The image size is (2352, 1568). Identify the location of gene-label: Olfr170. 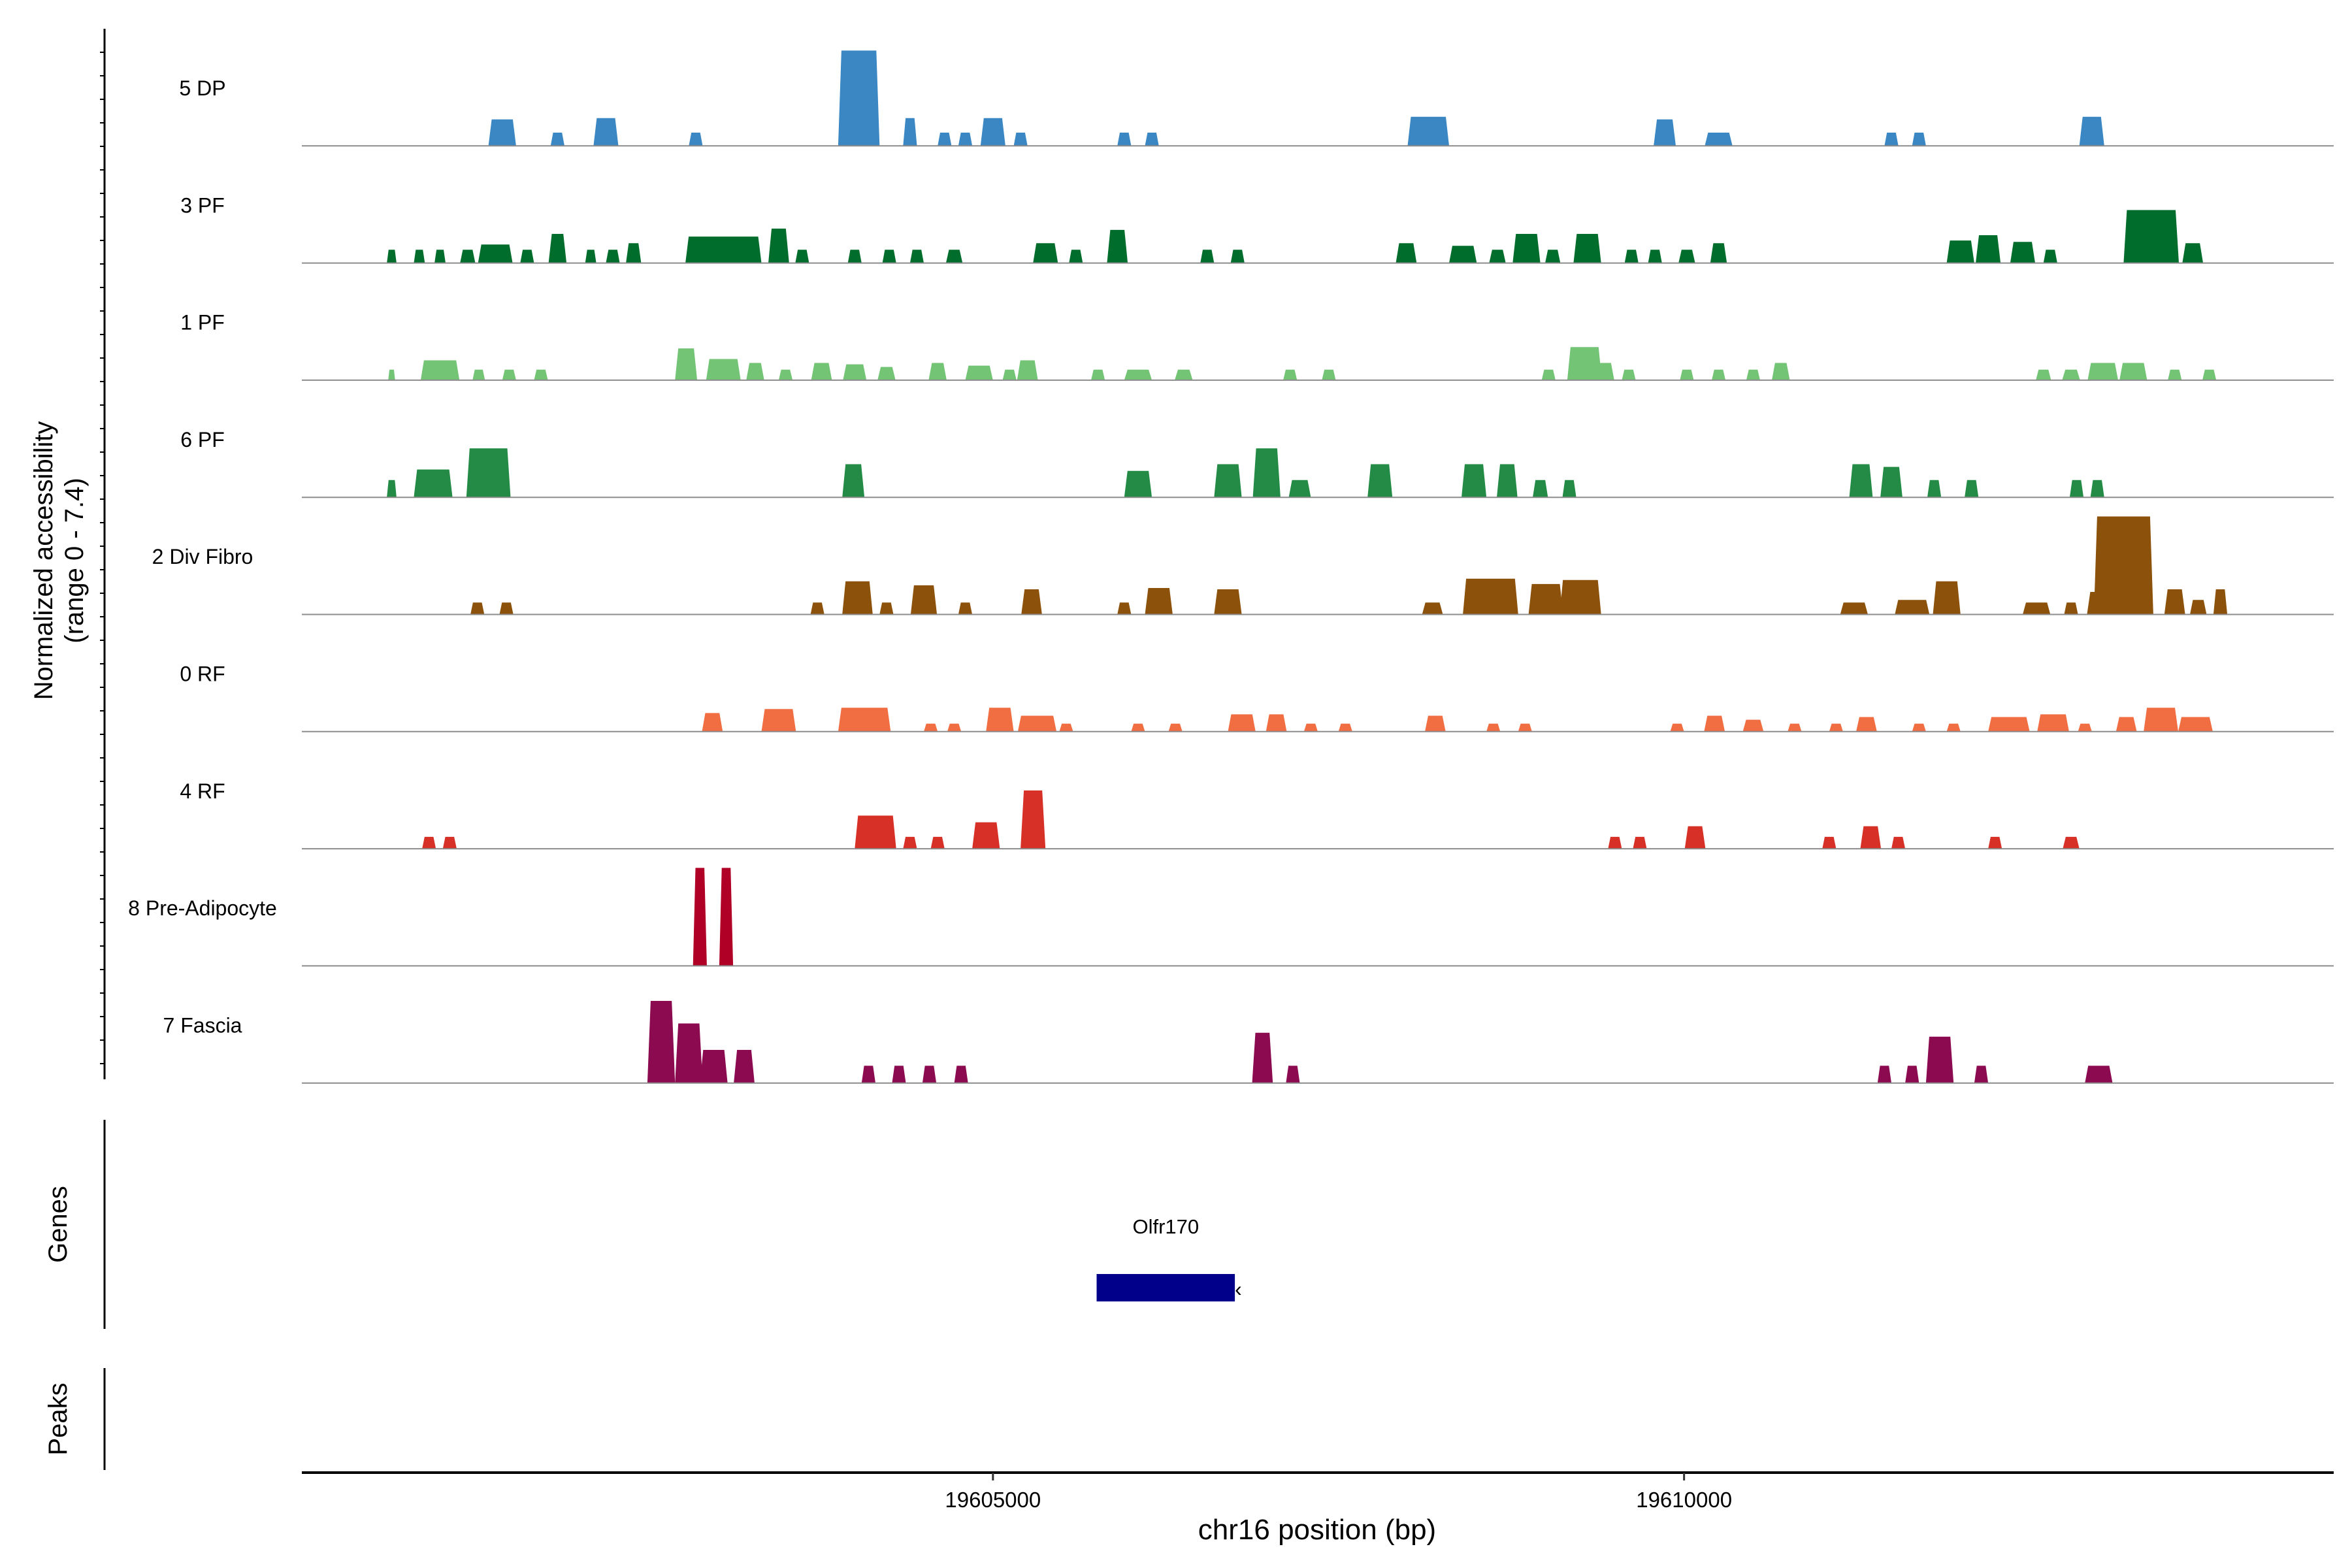
(1165, 1226).